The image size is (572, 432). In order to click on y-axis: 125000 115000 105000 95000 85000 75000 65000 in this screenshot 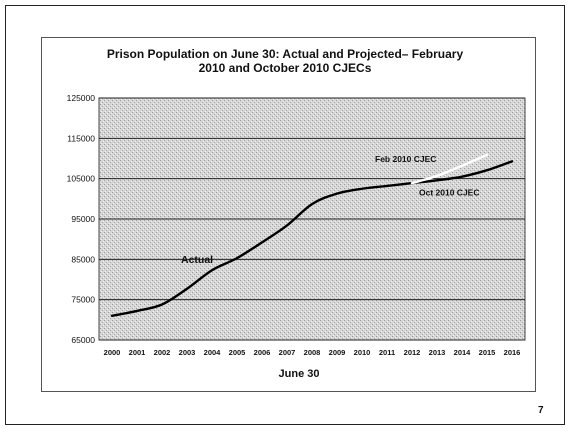, I will do `click(81, 219)`.